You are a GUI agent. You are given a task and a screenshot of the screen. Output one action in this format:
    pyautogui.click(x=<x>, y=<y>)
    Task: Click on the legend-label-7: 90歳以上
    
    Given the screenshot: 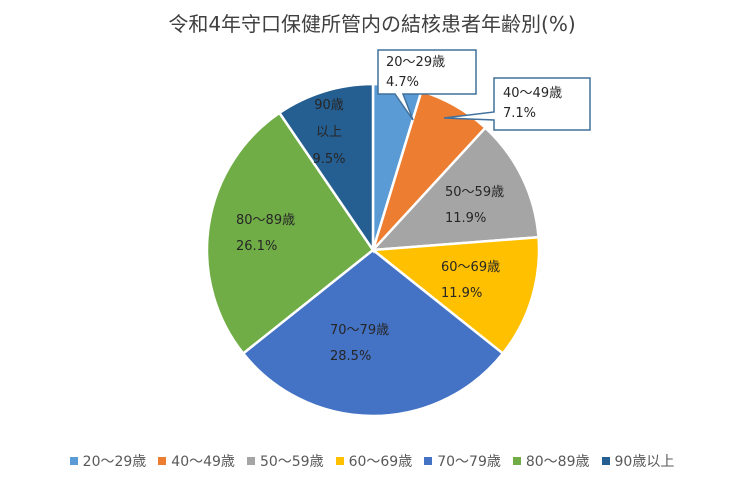 What is the action you would take?
    pyautogui.click(x=644, y=462)
    